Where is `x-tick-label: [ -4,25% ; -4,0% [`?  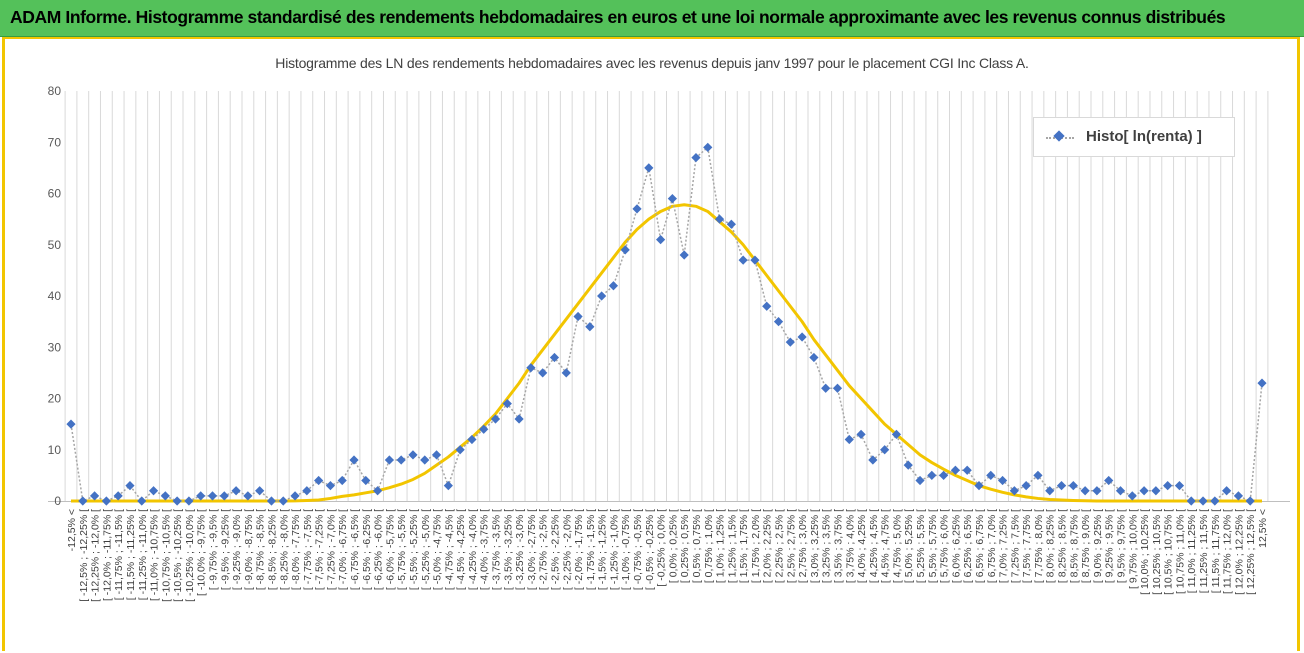 x-tick-label: [ -4,25% ; -4,0% [ is located at coordinates (473, 549).